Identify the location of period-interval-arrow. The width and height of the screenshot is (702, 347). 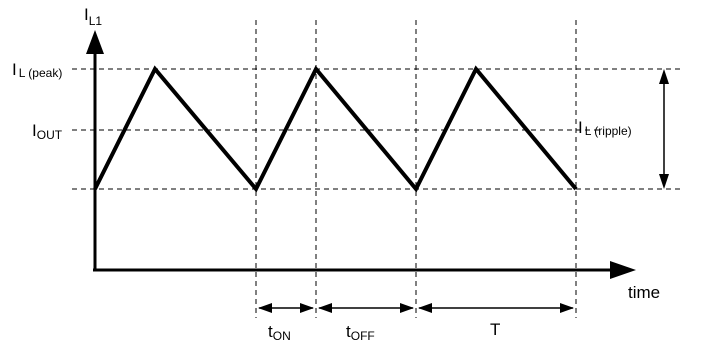
(496, 308).